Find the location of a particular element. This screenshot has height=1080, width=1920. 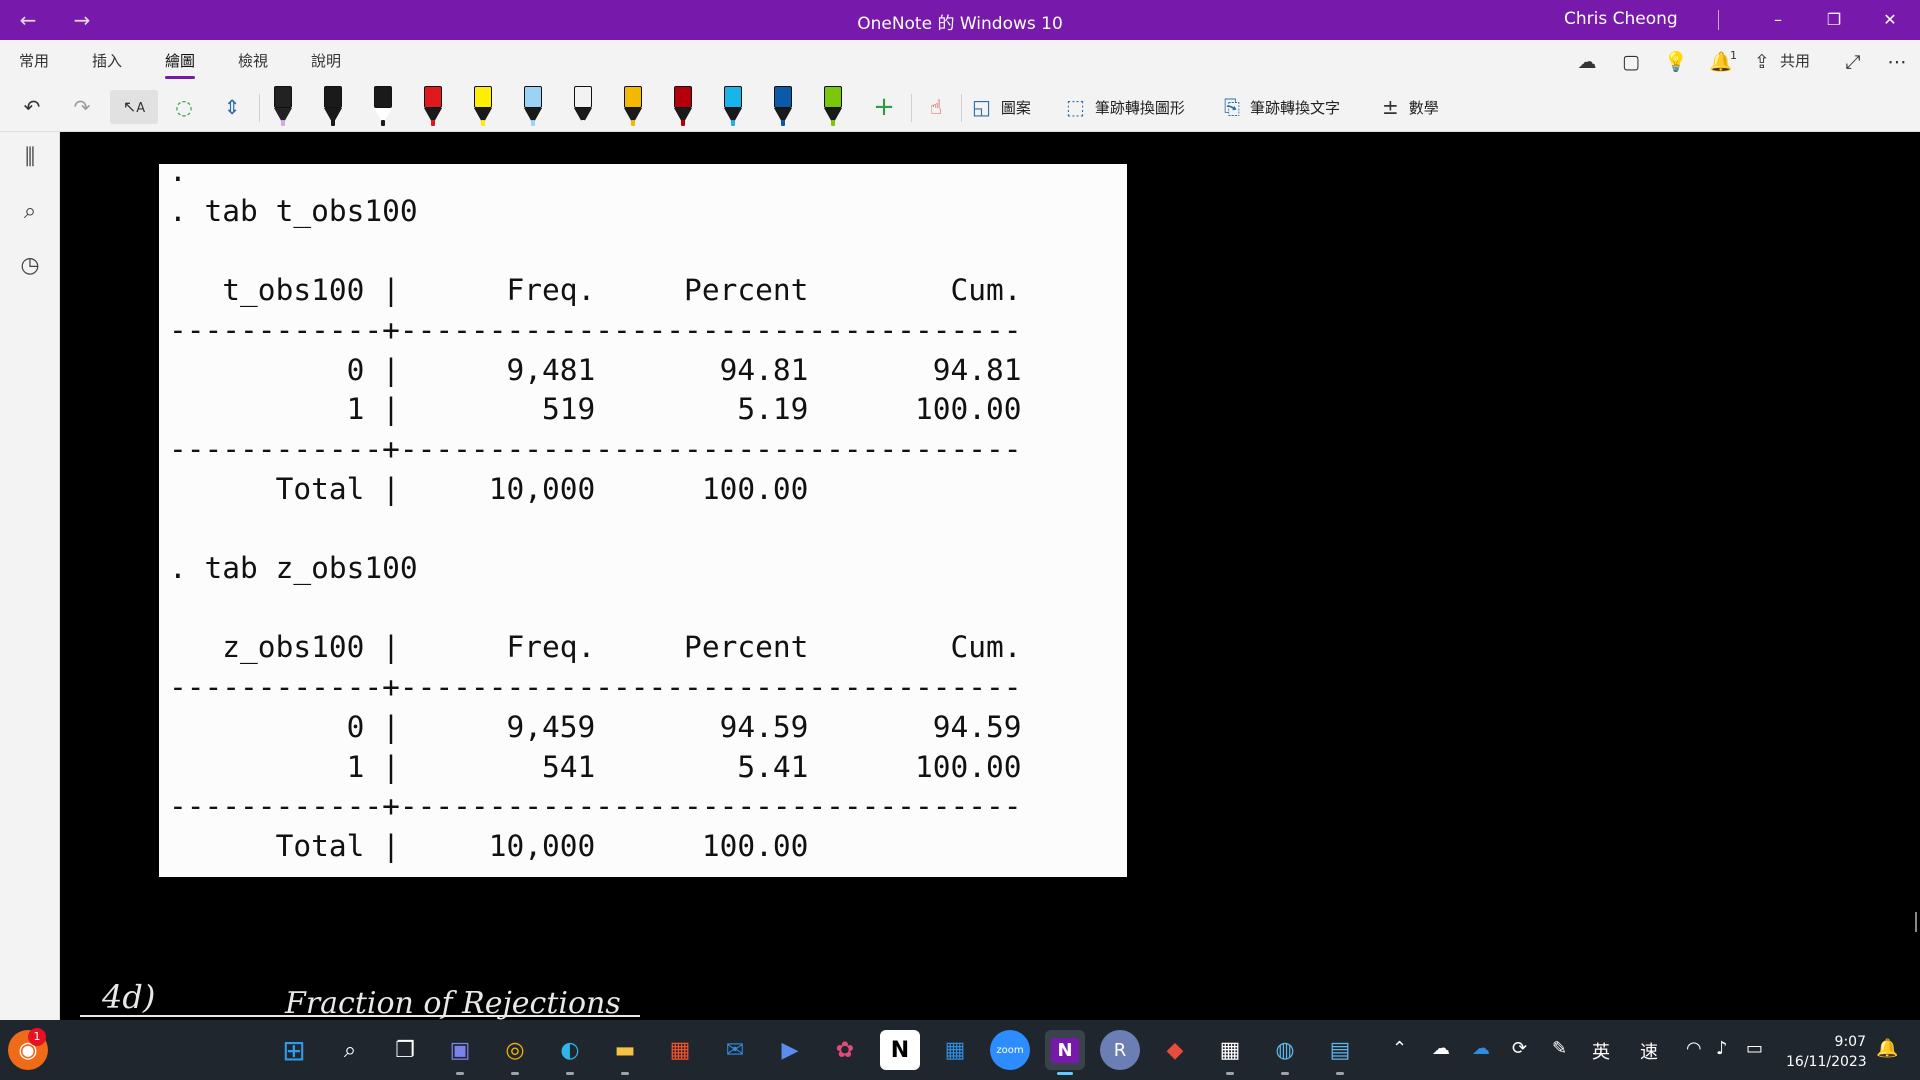

highlighter-lightblue-icon is located at coordinates (533, 108).